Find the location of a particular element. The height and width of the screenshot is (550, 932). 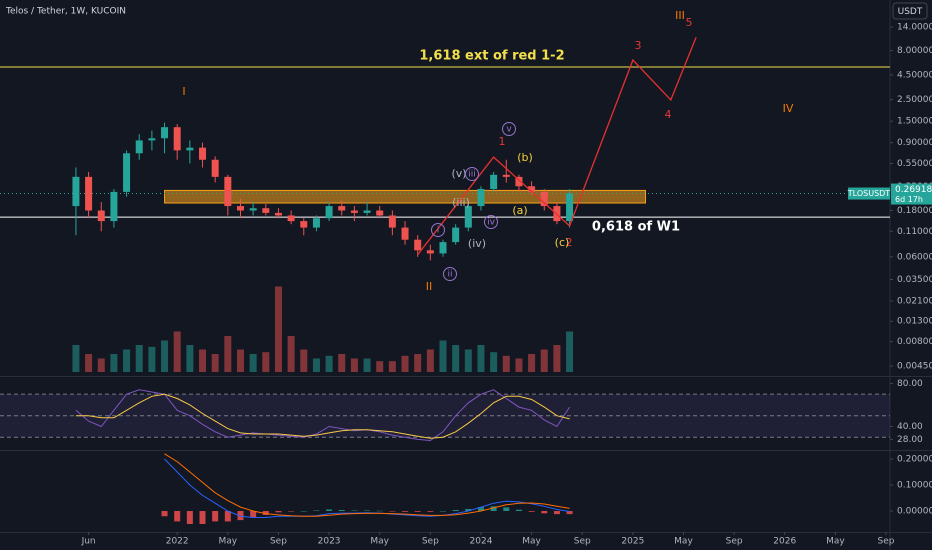

y-tick-label: 14.00000 is located at coordinates (914, 28).